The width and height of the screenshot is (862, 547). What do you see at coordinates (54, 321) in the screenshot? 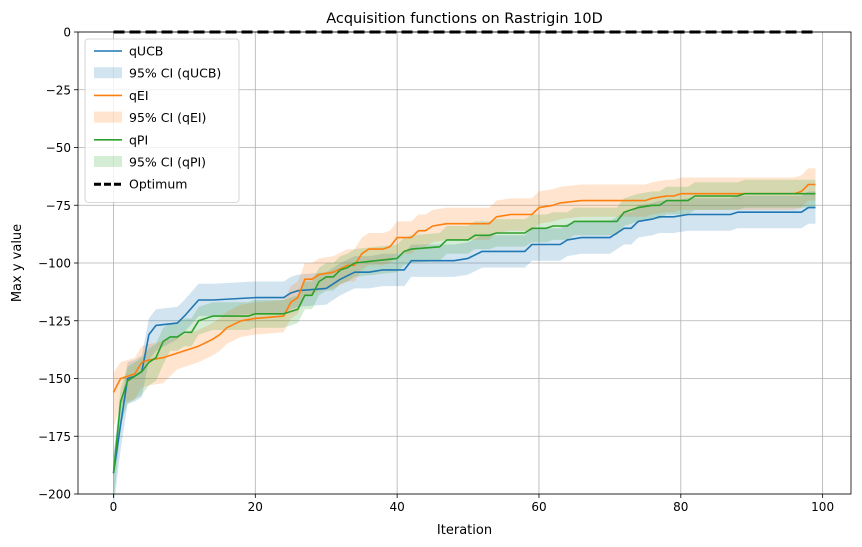
I see `y-tick-label: −125` at bounding box center [54, 321].